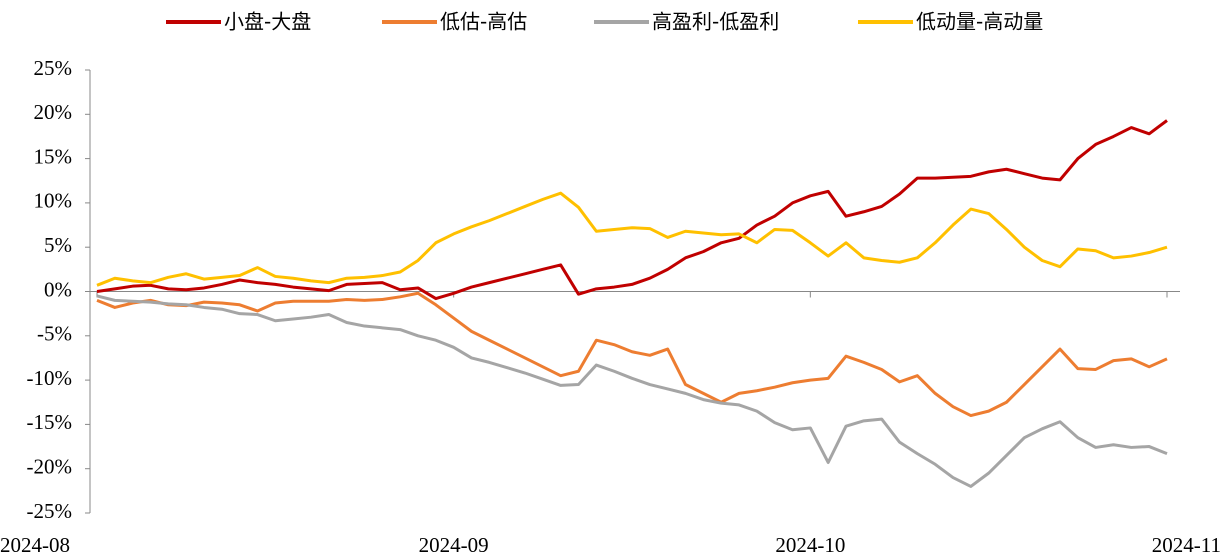 Image resolution: width=1221 pixels, height=560 pixels. What do you see at coordinates (483, 22) in the screenshot?
I see `legend-label: 低估-高估` at bounding box center [483, 22].